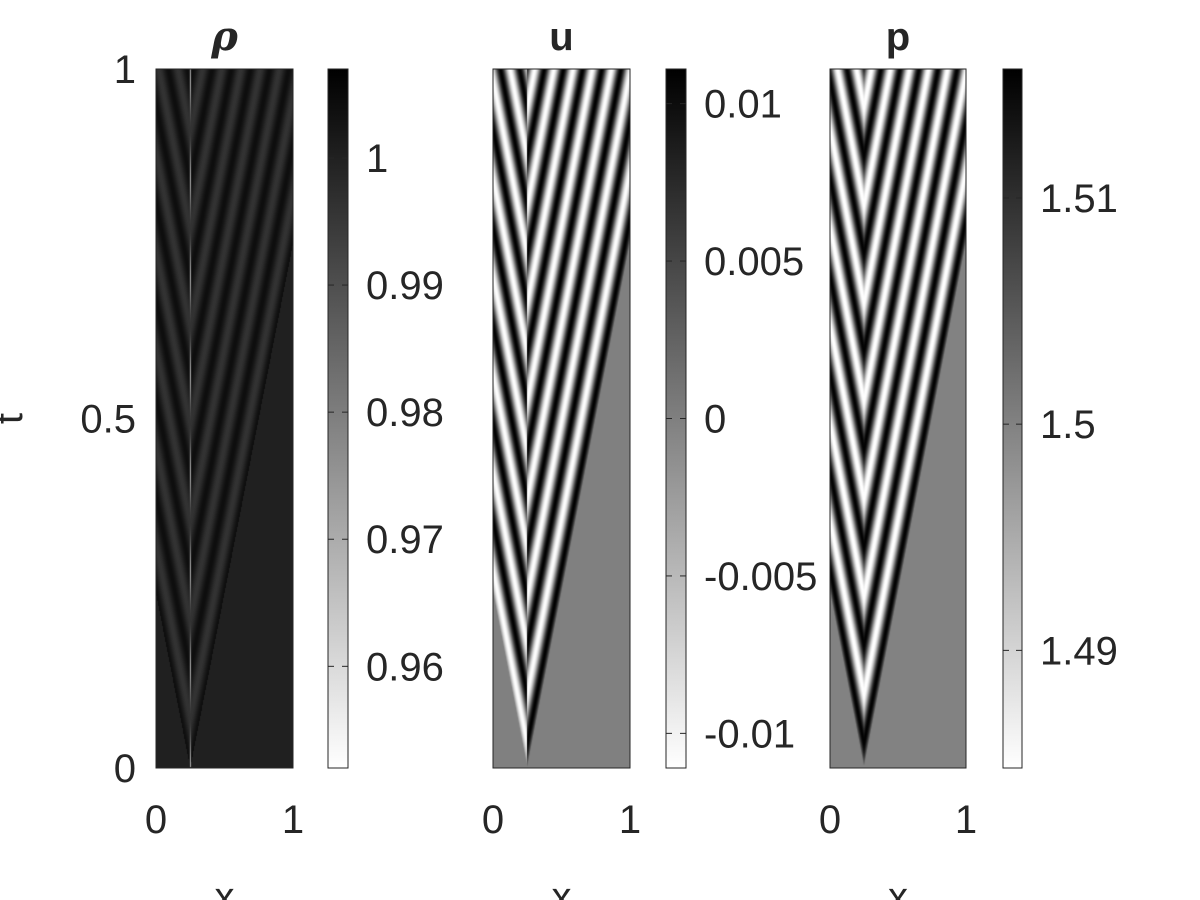  What do you see at coordinates (1012, 418) in the screenshot?
I see `colorbar-p` at bounding box center [1012, 418].